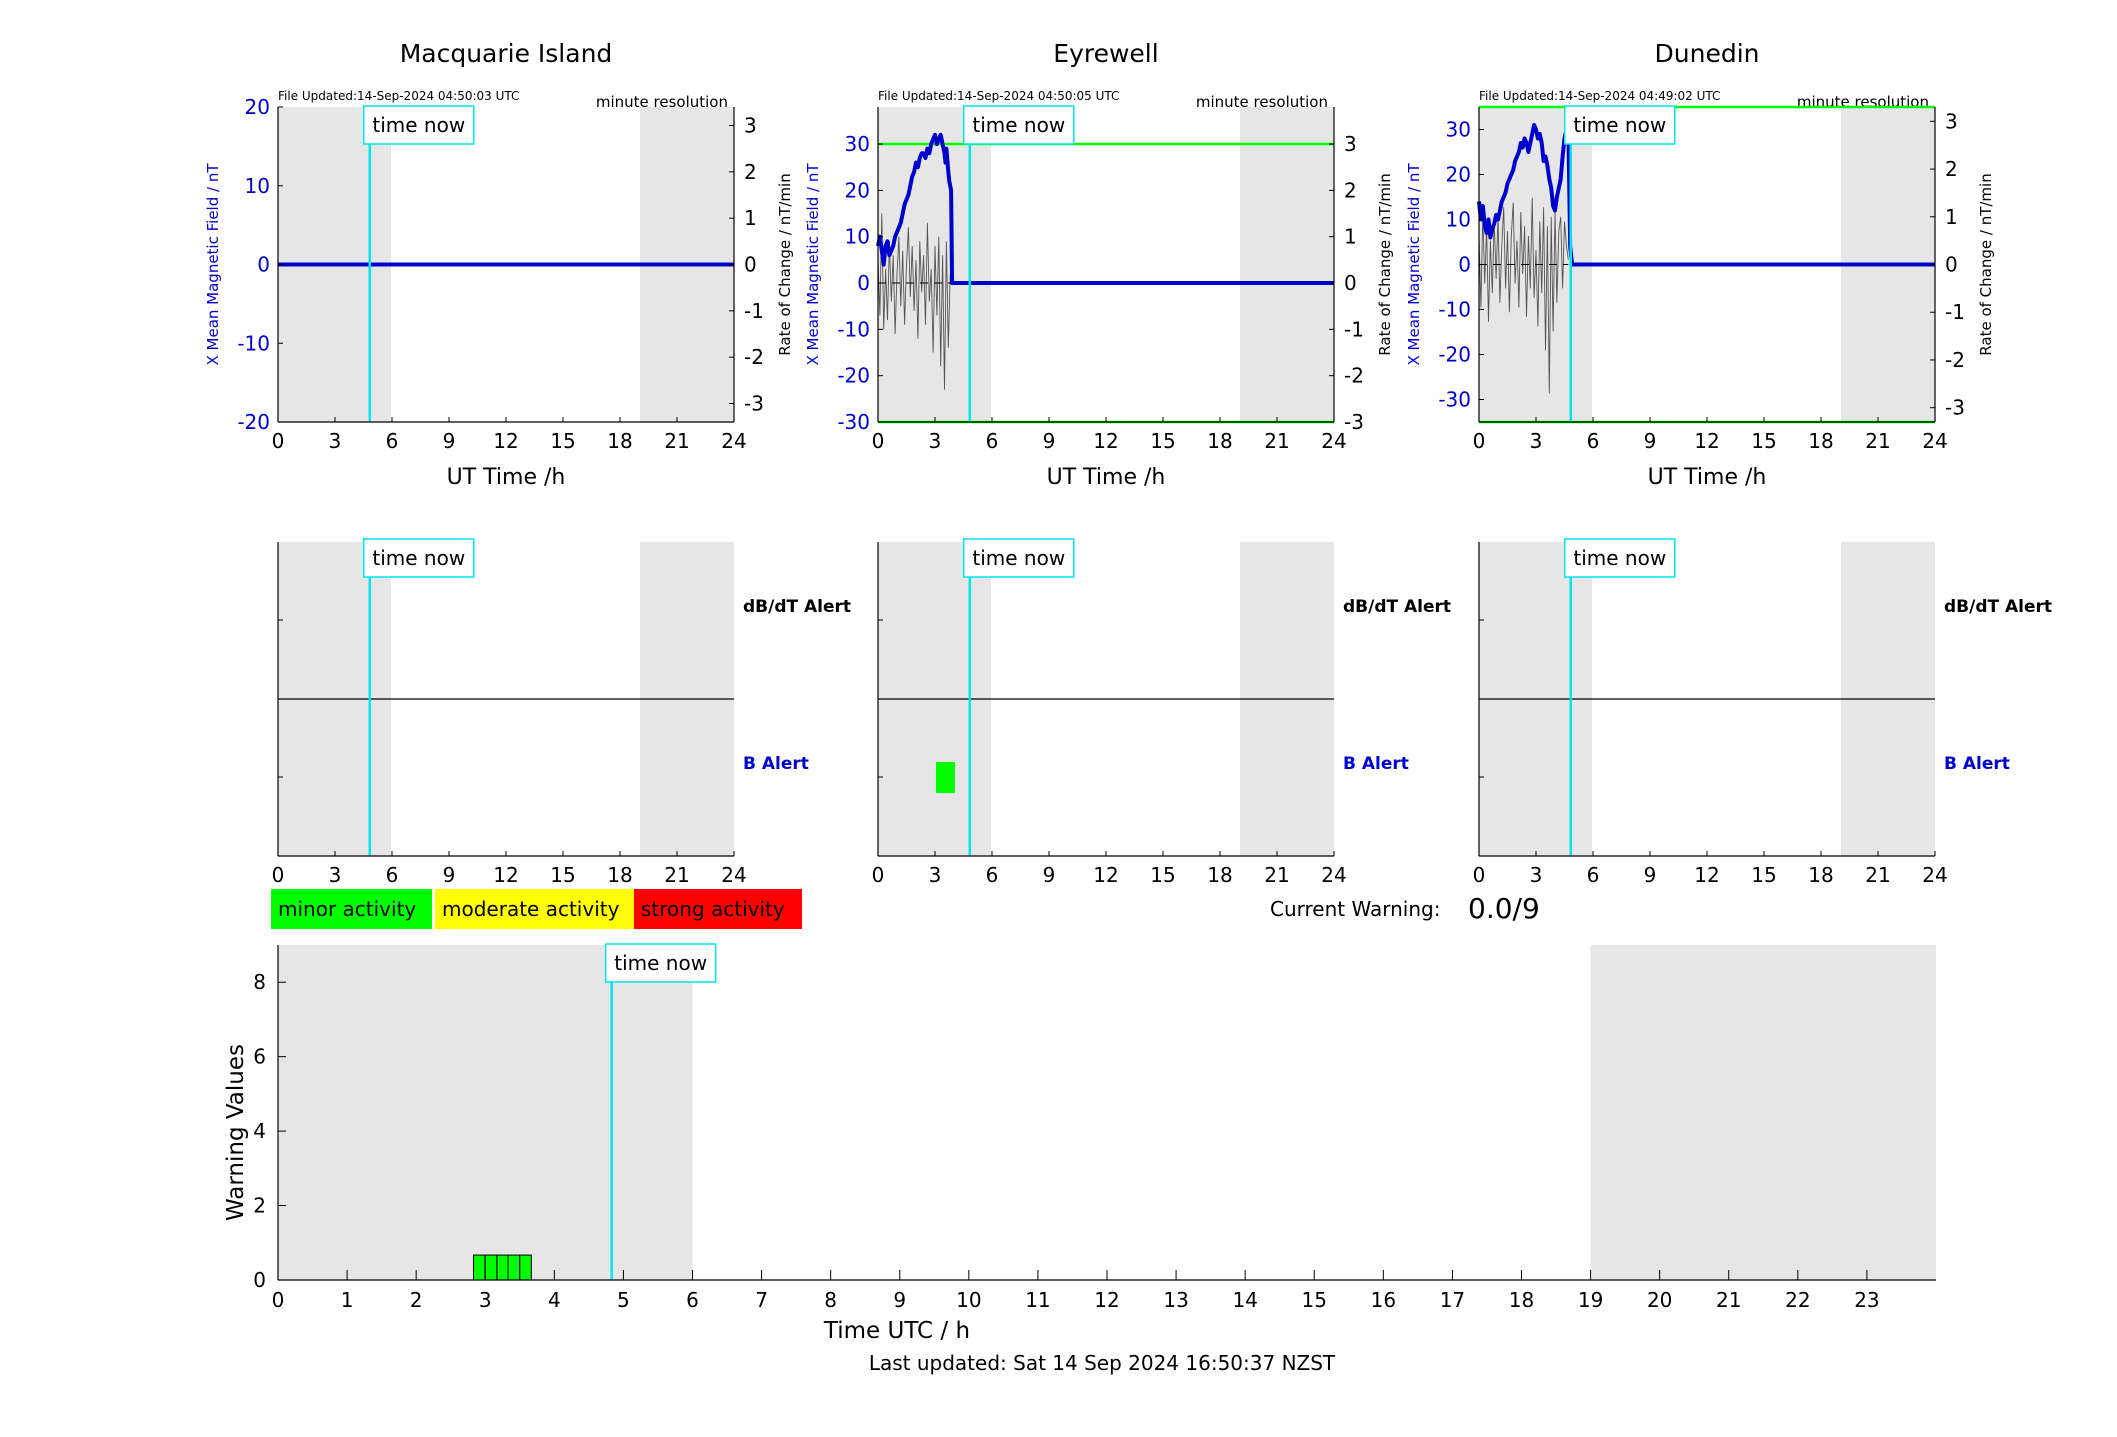 The height and width of the screenshot is (1437, 2117). I want to click on b-alert-label: B Alert, so click(776, 764).